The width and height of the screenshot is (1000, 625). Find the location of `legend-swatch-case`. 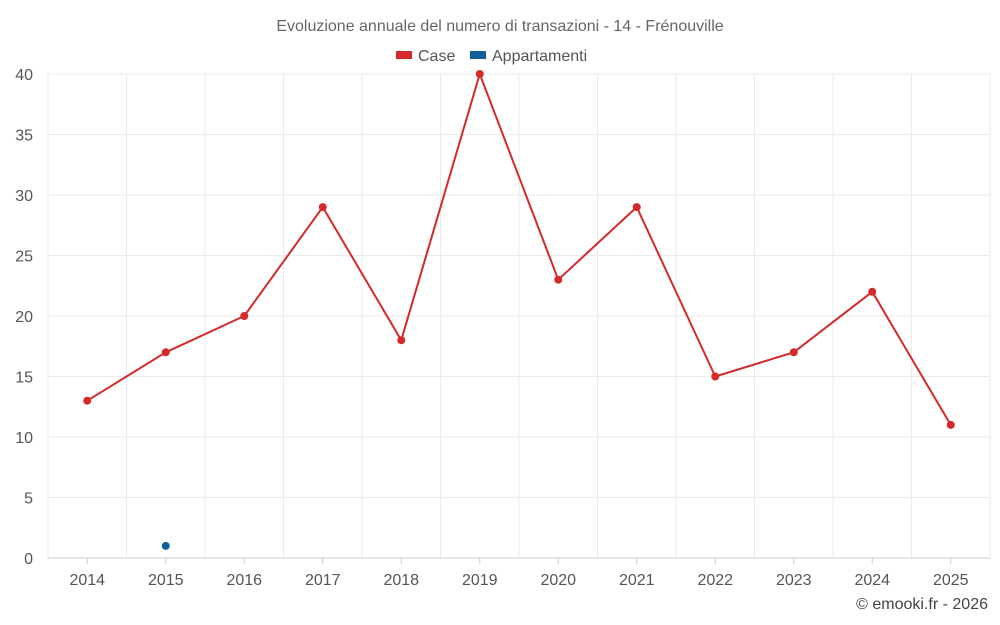

legend-swatch-case is located at coordinates (404, 55).